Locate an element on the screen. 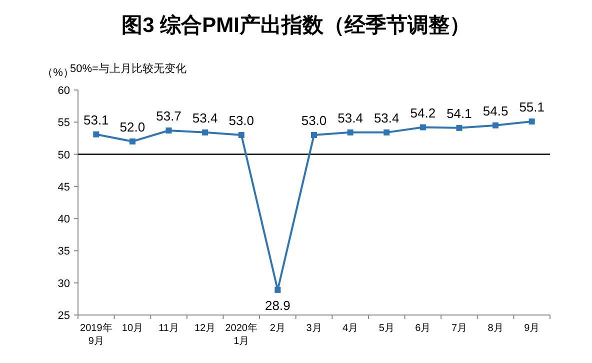  x-tick-label: 3月 is located at coordinates (314, 328).